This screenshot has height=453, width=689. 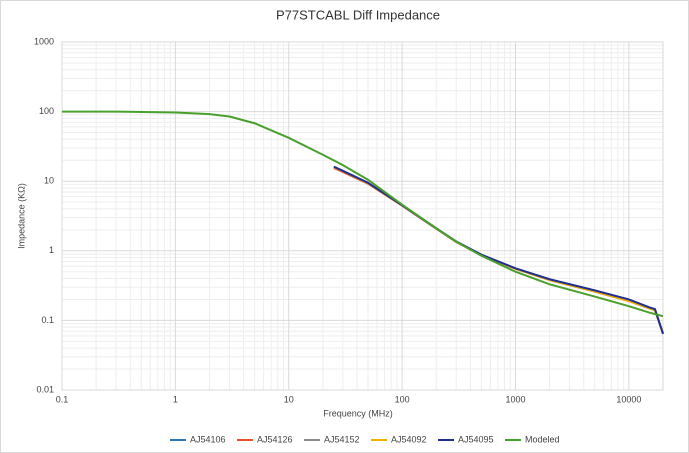 I want to click on x-tick-label: 10, so click(x=289, y=399).